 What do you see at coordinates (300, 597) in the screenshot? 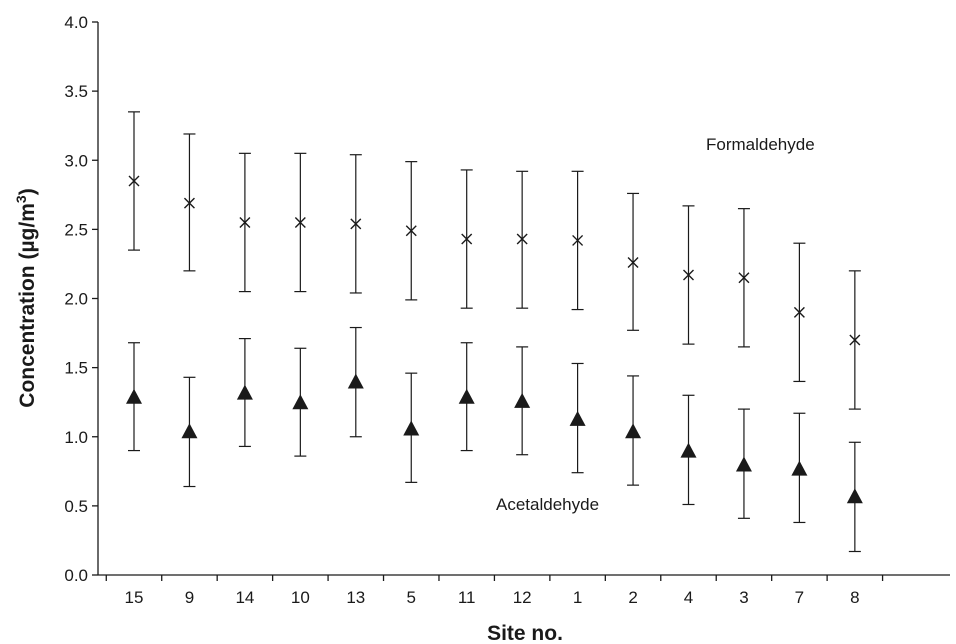
I see `x-tick-label: 10` at bounding box center [300, 597].